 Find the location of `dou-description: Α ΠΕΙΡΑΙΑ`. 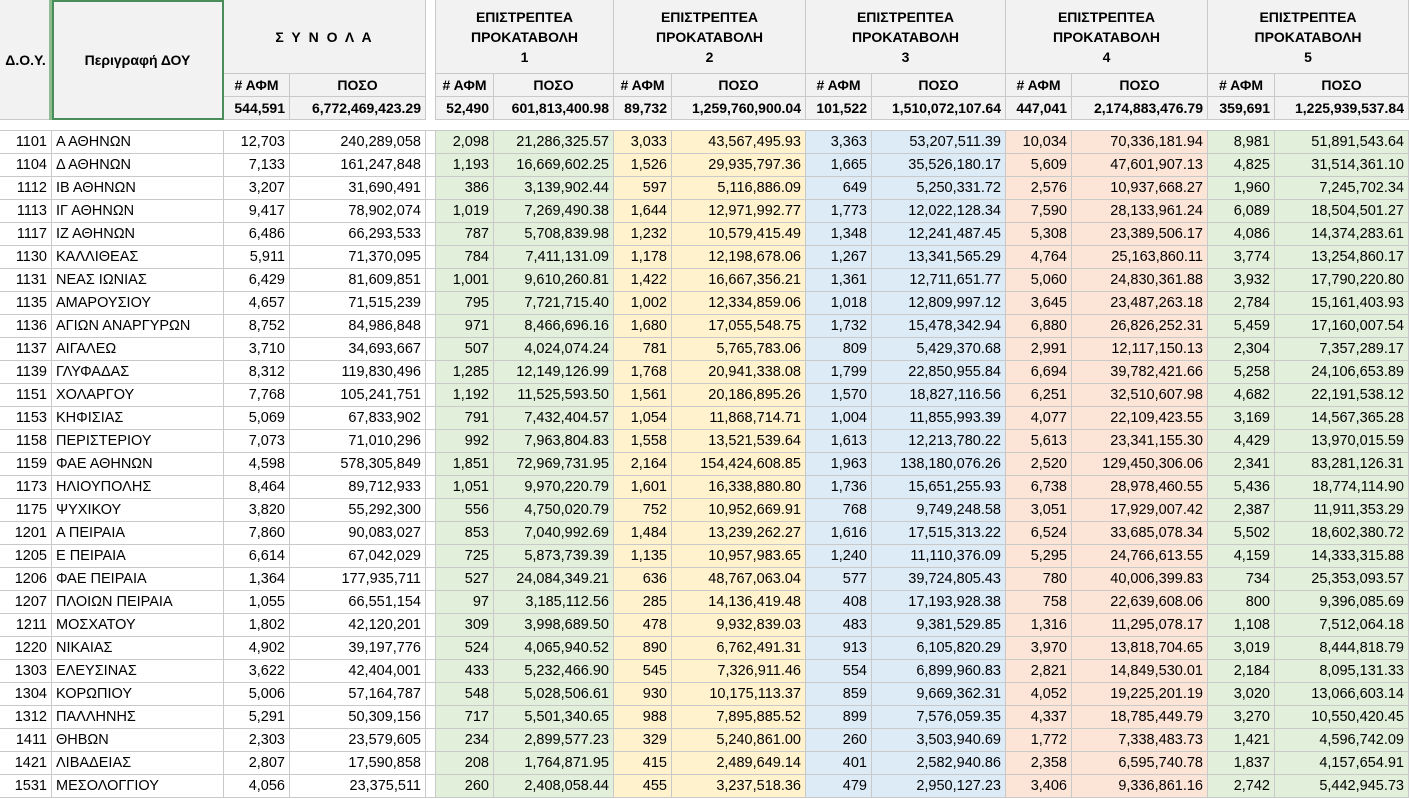

dou-description: Α ΠΕΙΡΑΙΑ is located at coordinates (138, 533).